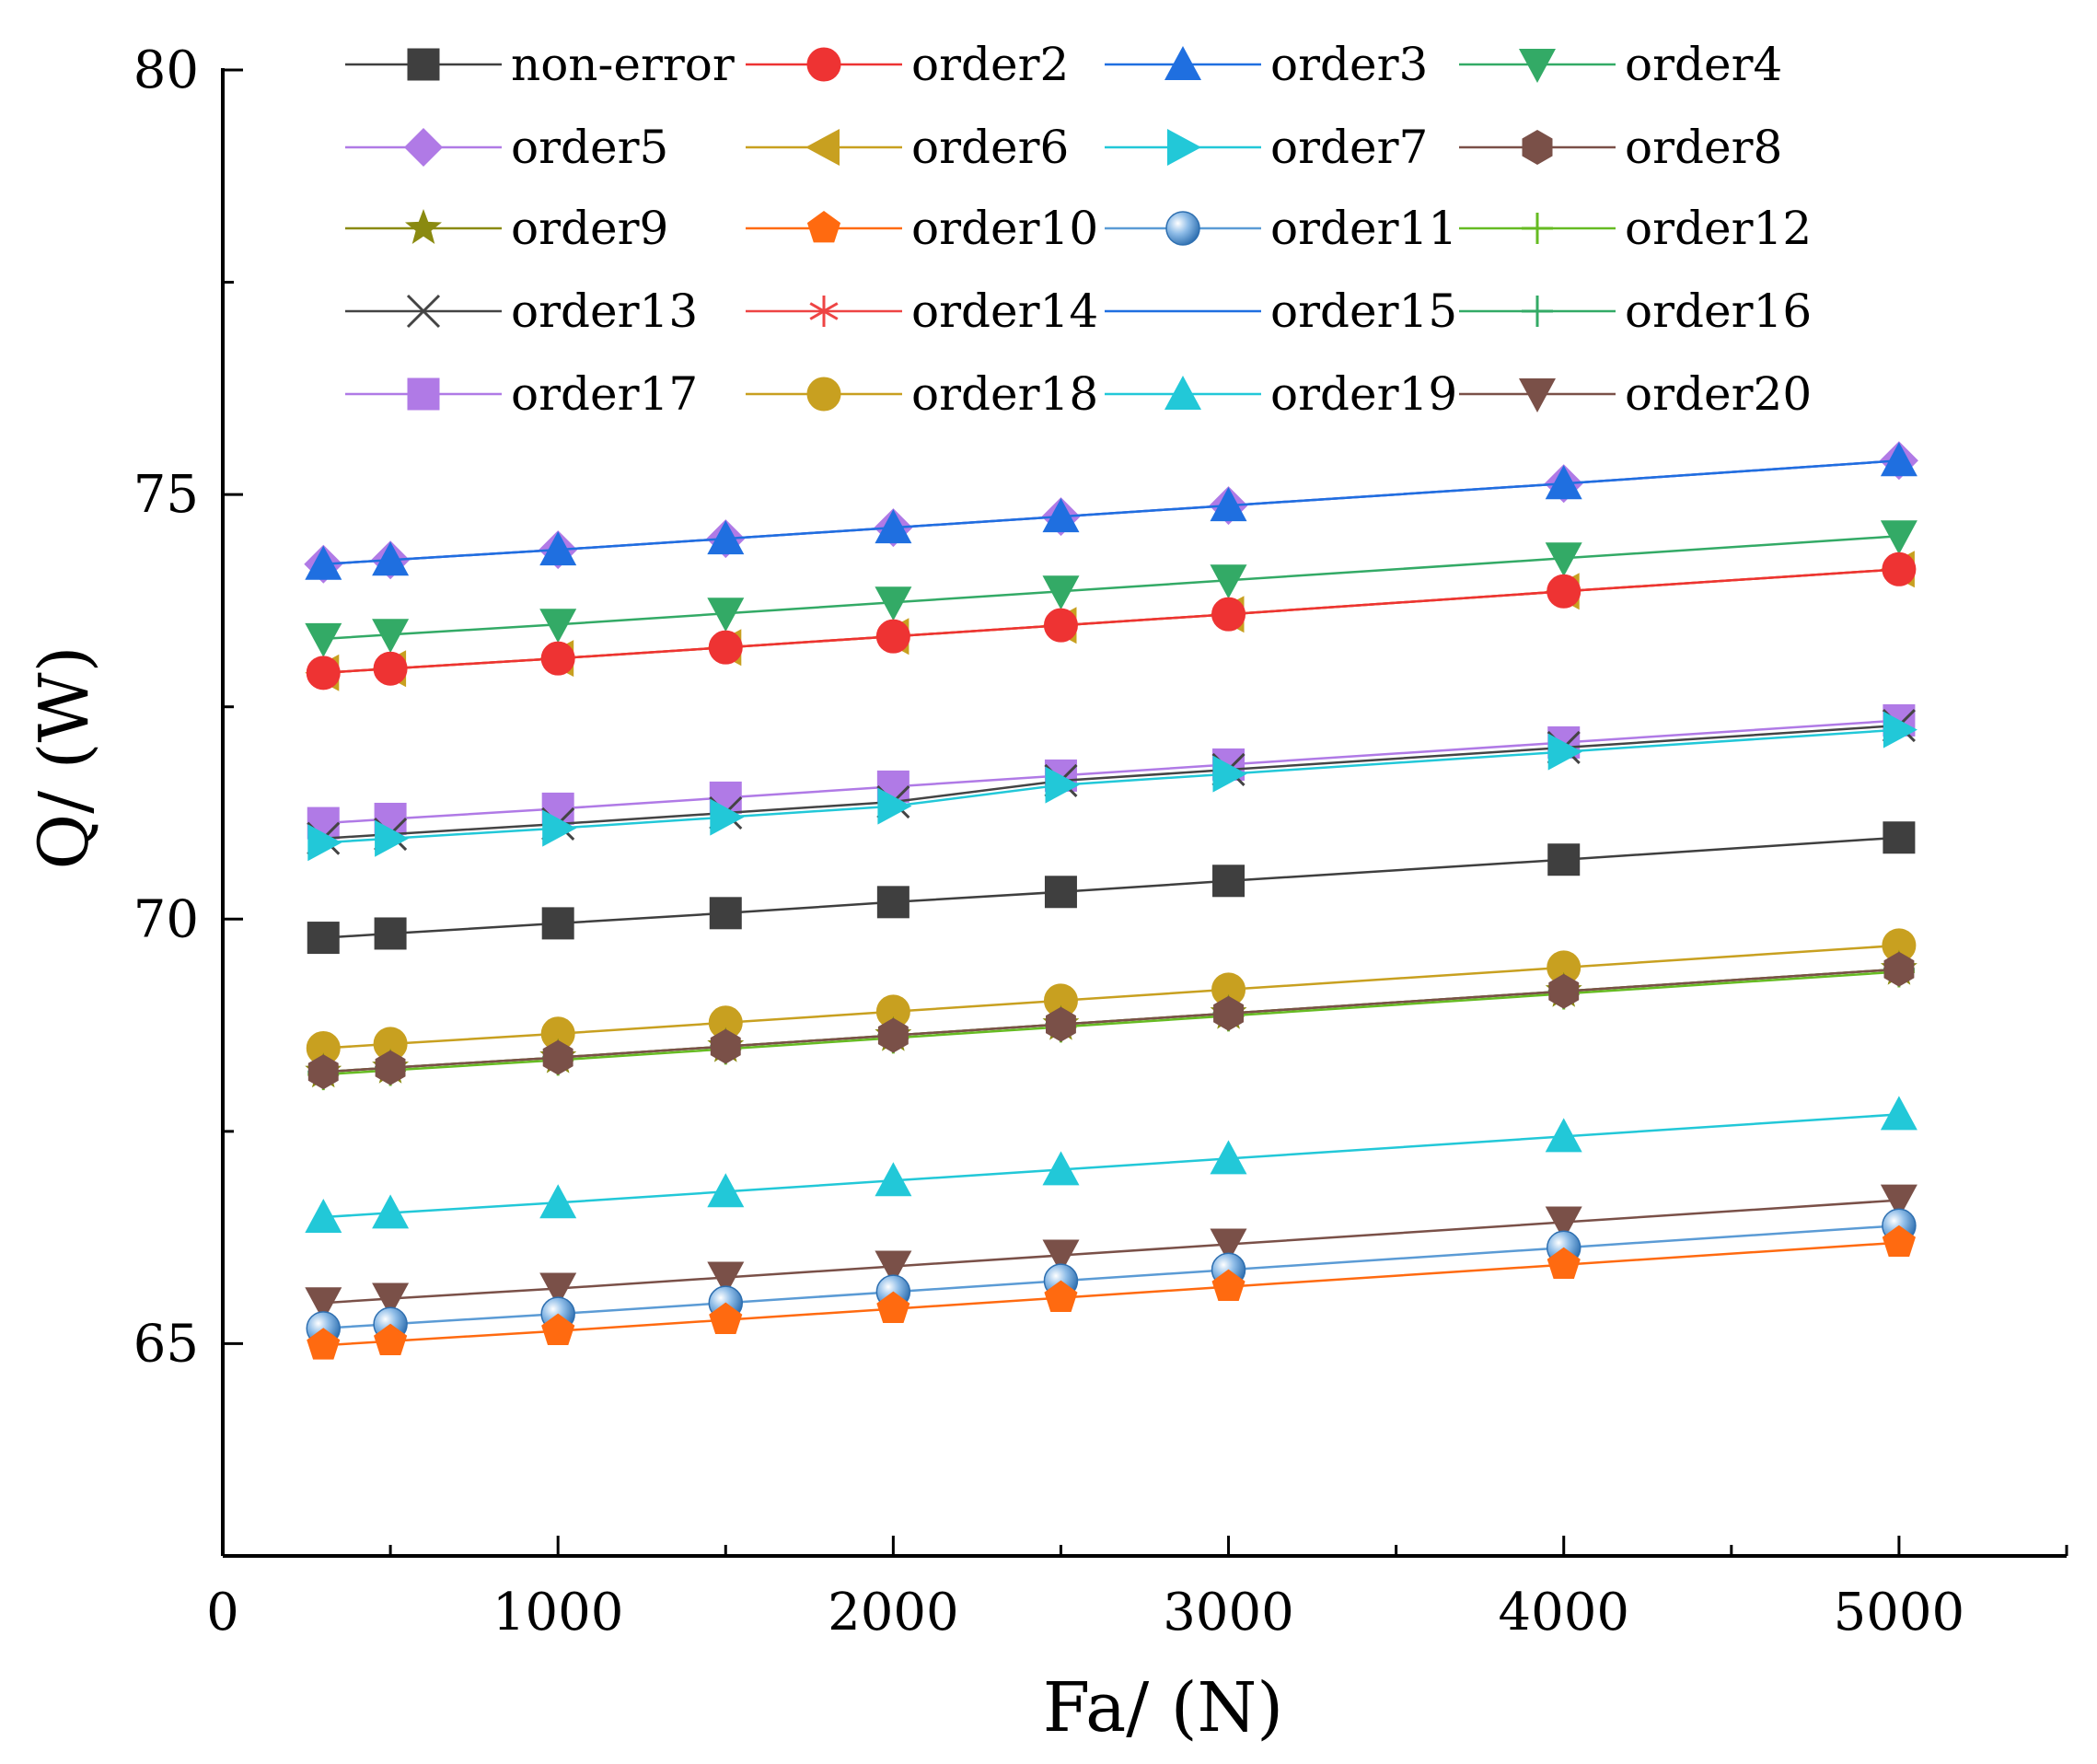  What do you see at coordinates (506, 228) in the screenshot?
I see `legend-item-order9: order9` at bounding box center [506, 228].